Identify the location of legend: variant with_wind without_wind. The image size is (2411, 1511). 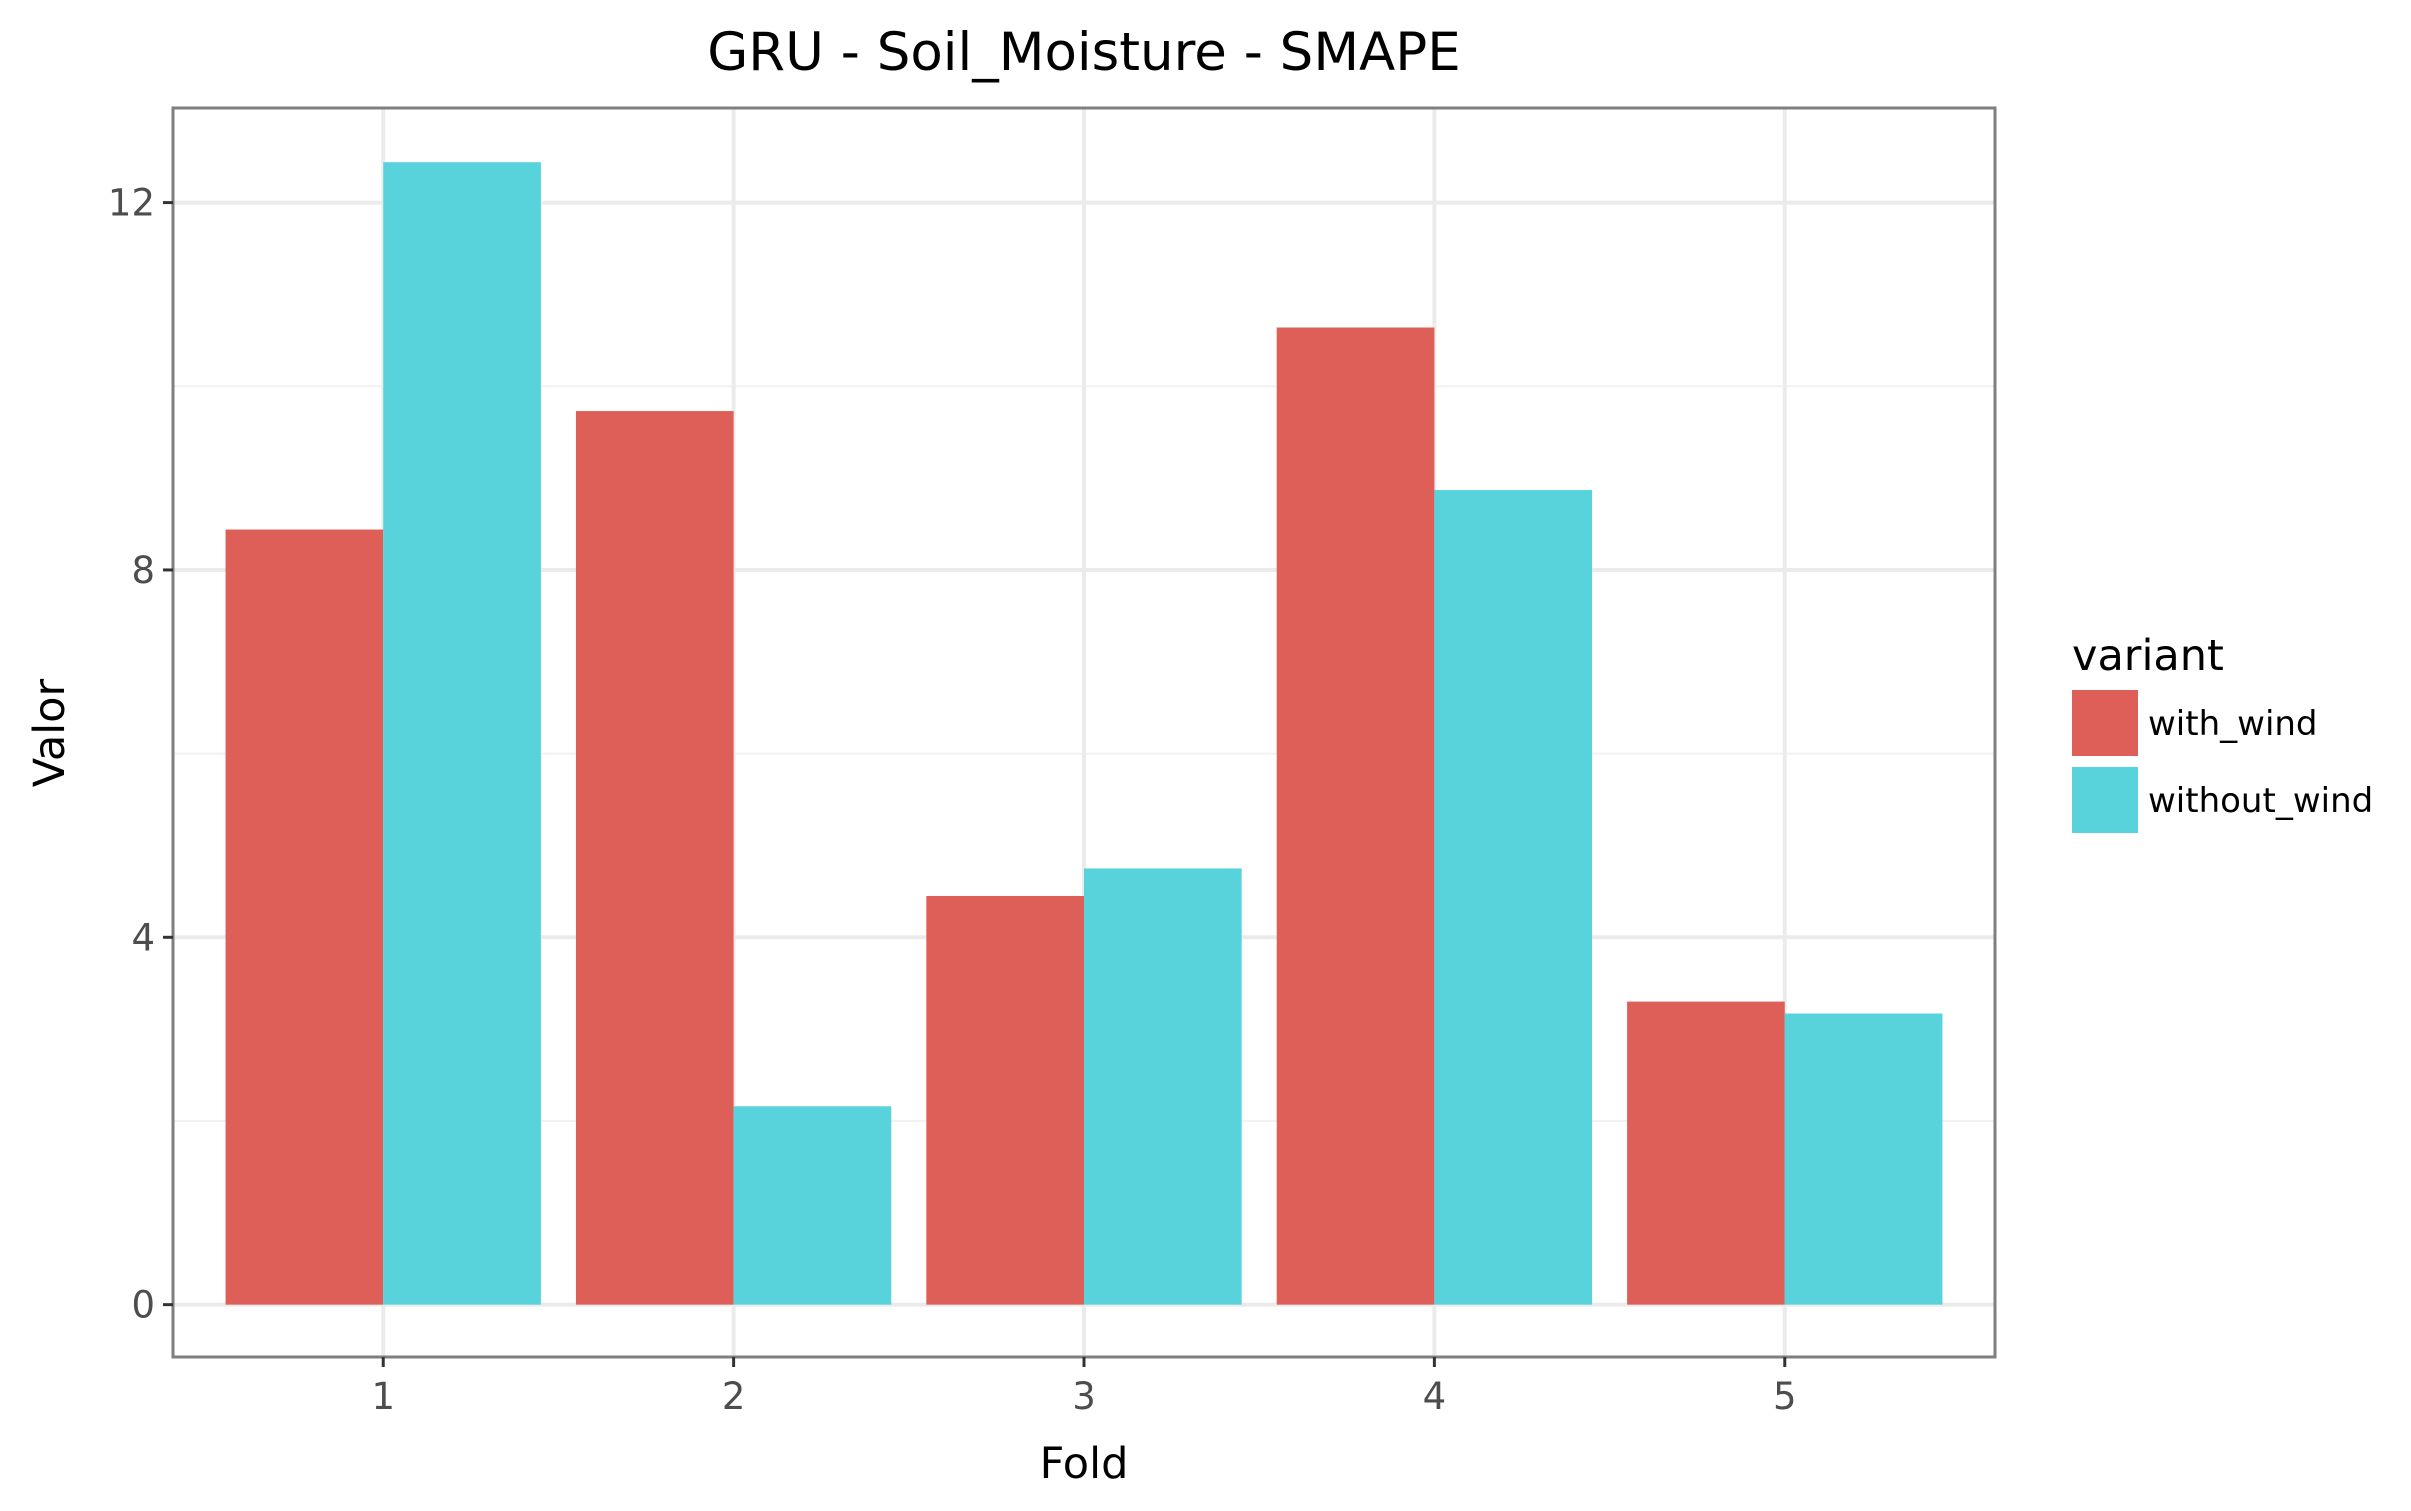
(2222, 732).